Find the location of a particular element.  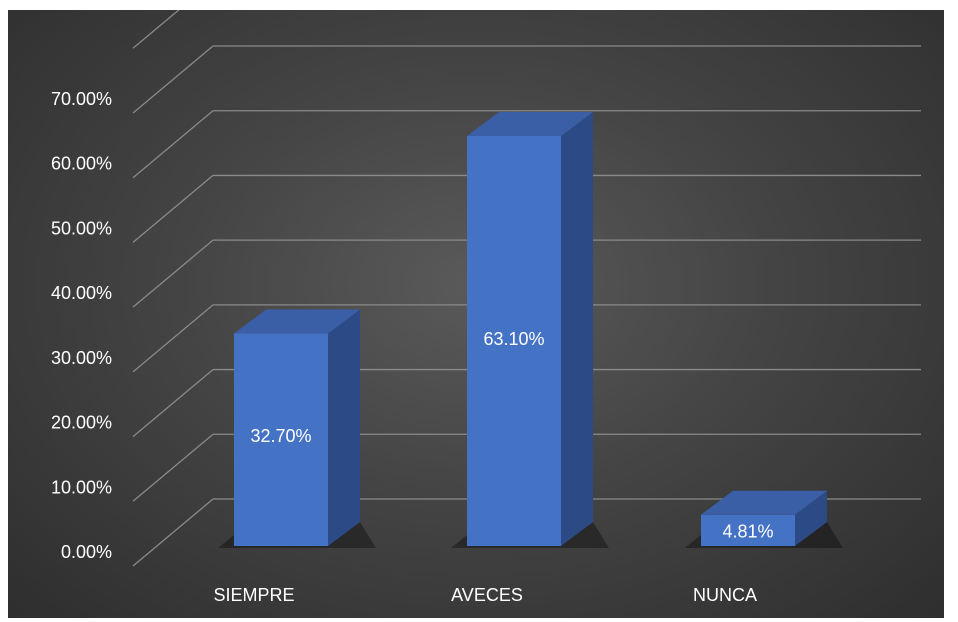

data-label: 63.10% is located at coordinates (513, 339).